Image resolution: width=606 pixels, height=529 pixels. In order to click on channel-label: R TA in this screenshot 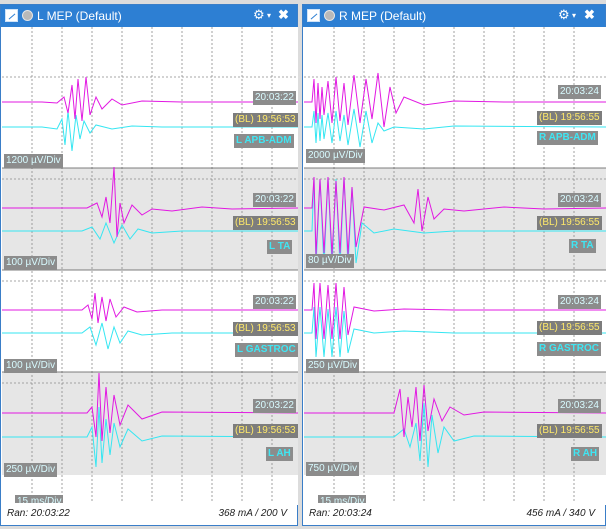, I will do `click(582, 246)`.